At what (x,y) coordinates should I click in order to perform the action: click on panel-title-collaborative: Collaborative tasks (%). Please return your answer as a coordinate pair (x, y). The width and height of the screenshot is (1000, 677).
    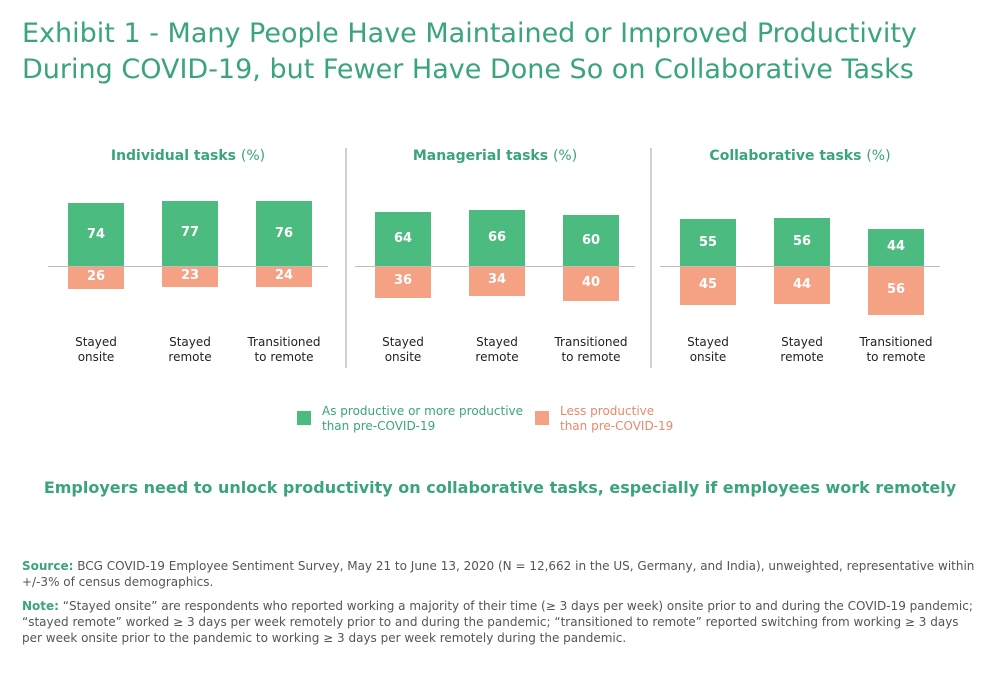
    Looking at the image, I should click on (800, 156).